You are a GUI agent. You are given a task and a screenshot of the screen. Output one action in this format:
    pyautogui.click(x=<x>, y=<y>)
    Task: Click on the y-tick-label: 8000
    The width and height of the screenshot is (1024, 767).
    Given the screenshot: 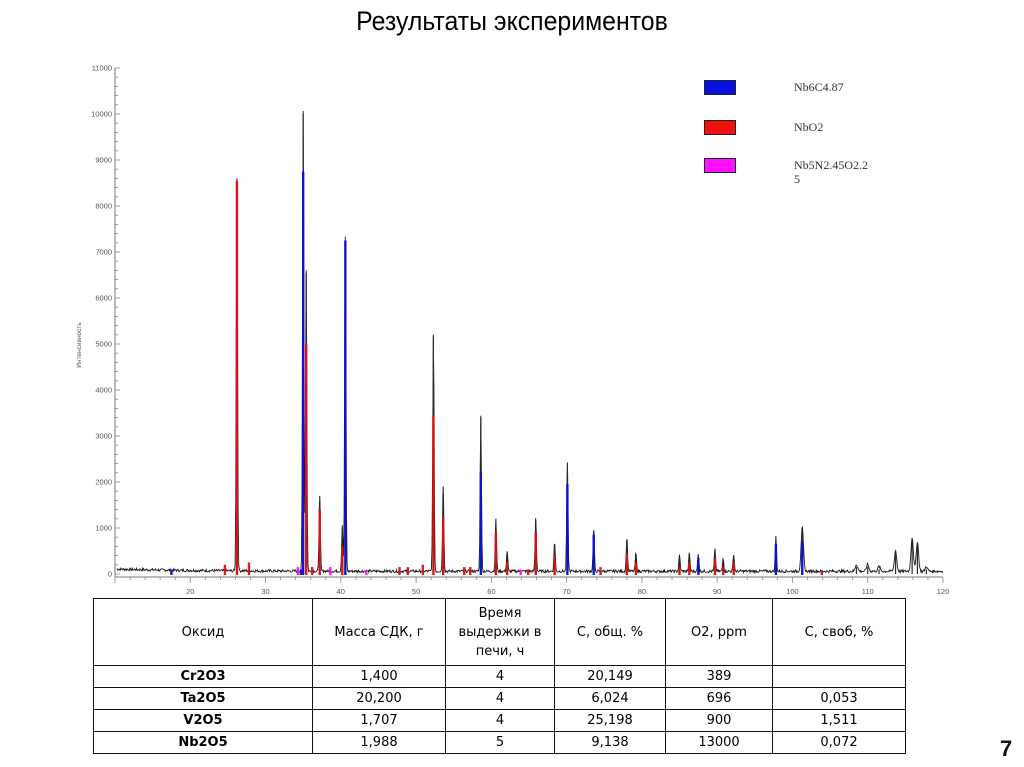 What is the action you would take?
    pyautogui.click(x=103, y=206)
    